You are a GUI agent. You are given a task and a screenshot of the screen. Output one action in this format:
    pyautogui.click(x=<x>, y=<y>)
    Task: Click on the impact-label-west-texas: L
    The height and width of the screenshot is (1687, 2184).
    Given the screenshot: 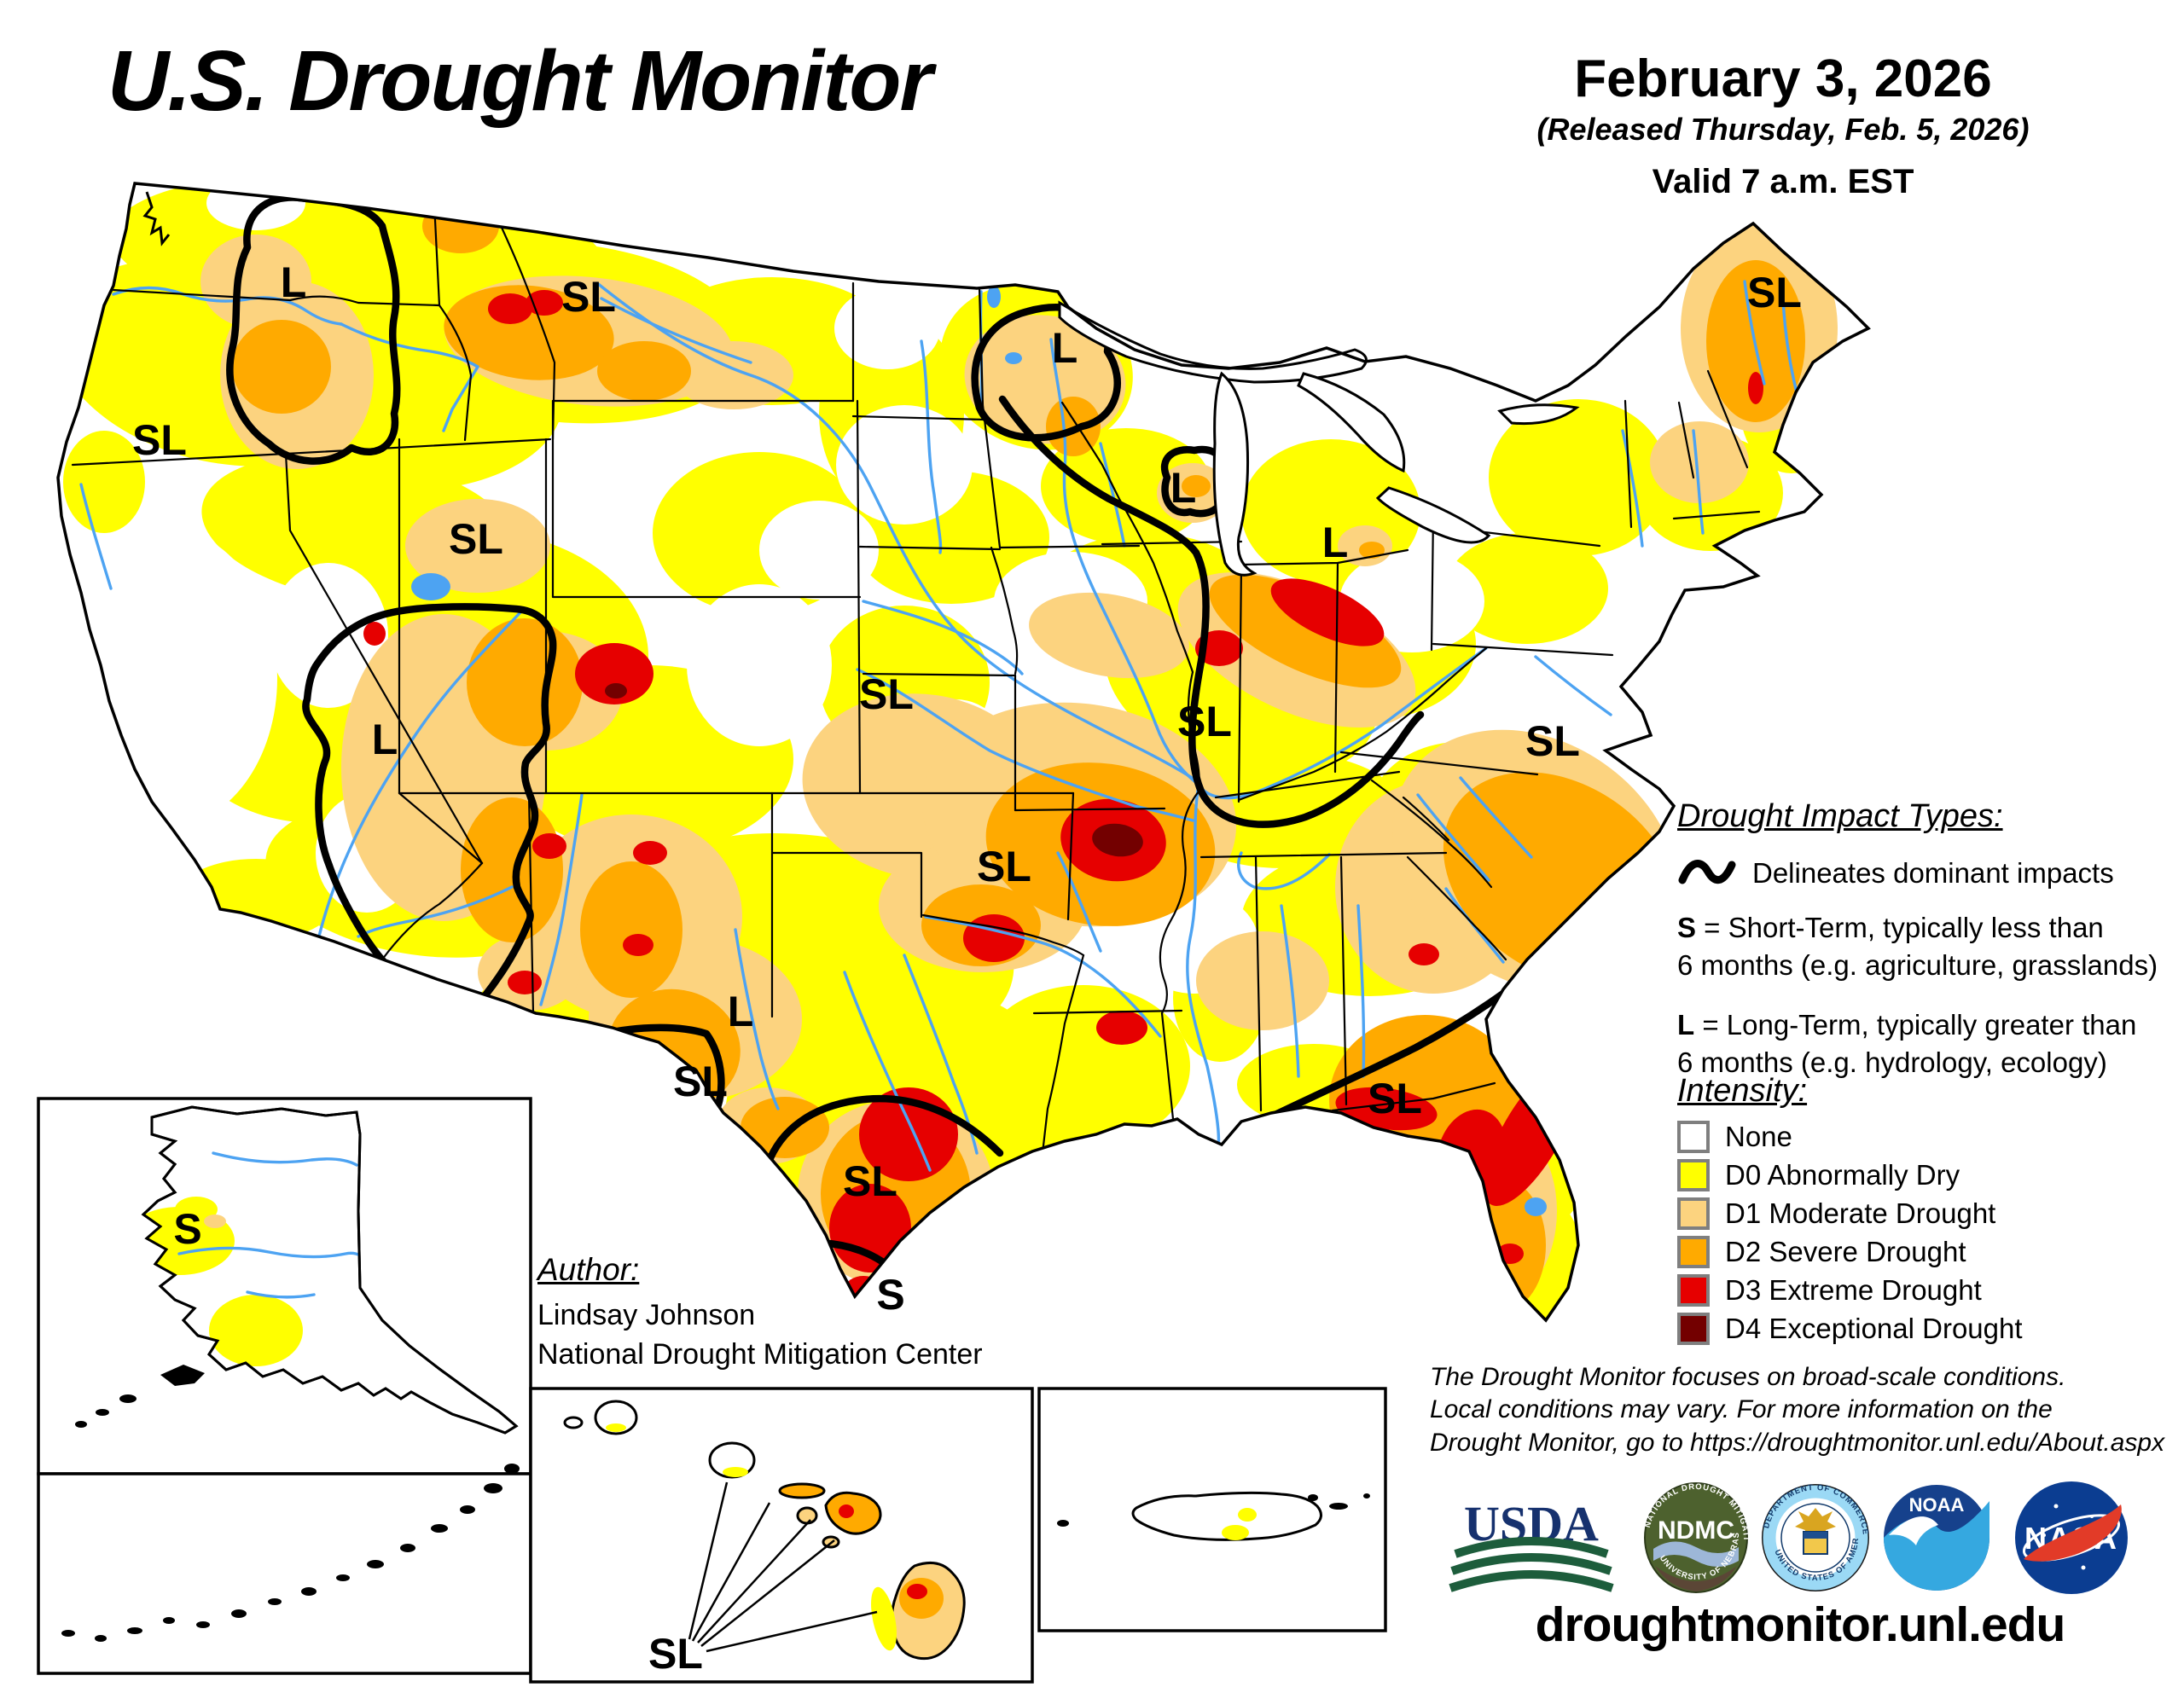 What is the action you would take?
    pyautogui.click(x=741, y=1012)
    